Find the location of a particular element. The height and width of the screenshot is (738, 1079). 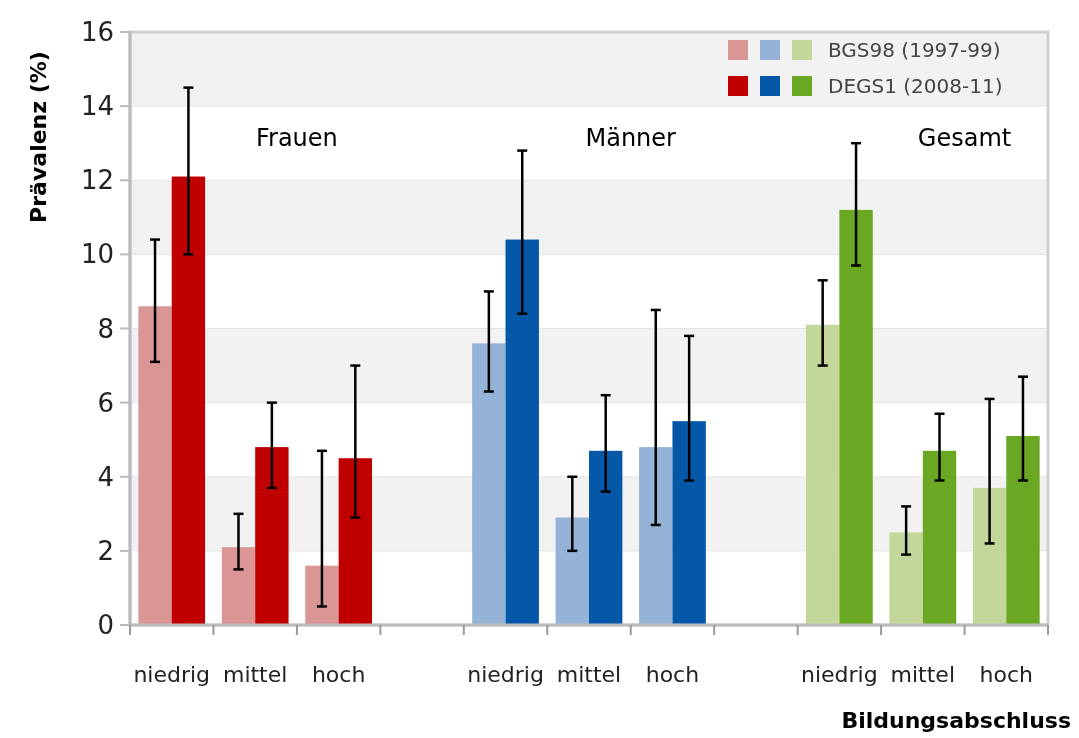

y-tick-label: 4 is located at coordinates (105, 476).